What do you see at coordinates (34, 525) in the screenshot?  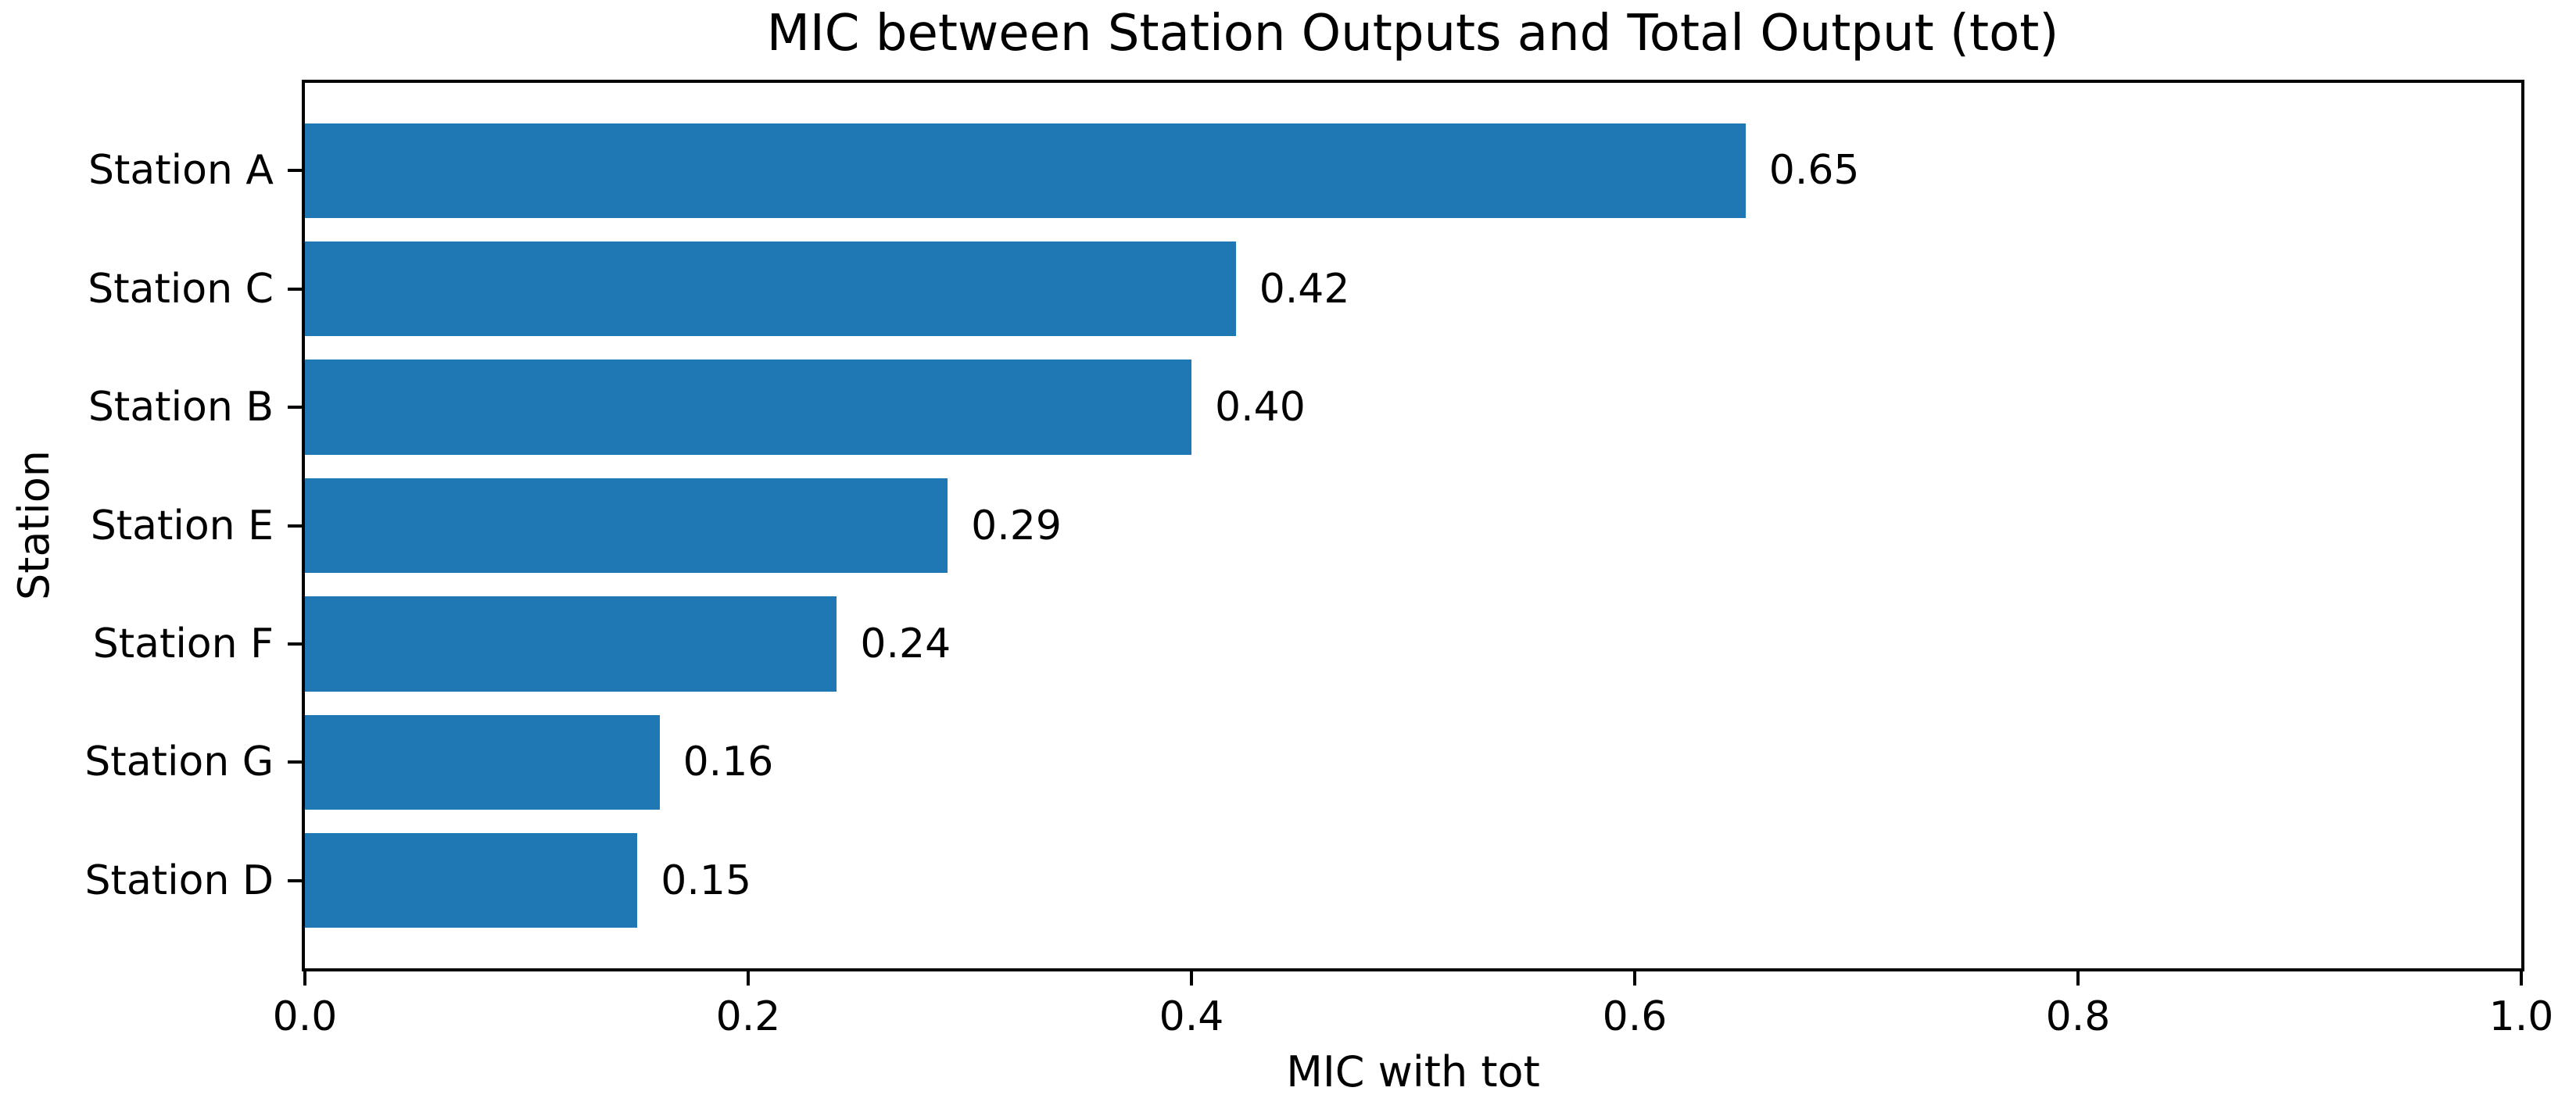 I see `y-axis-label: Station` at bounding box center [34, 525].